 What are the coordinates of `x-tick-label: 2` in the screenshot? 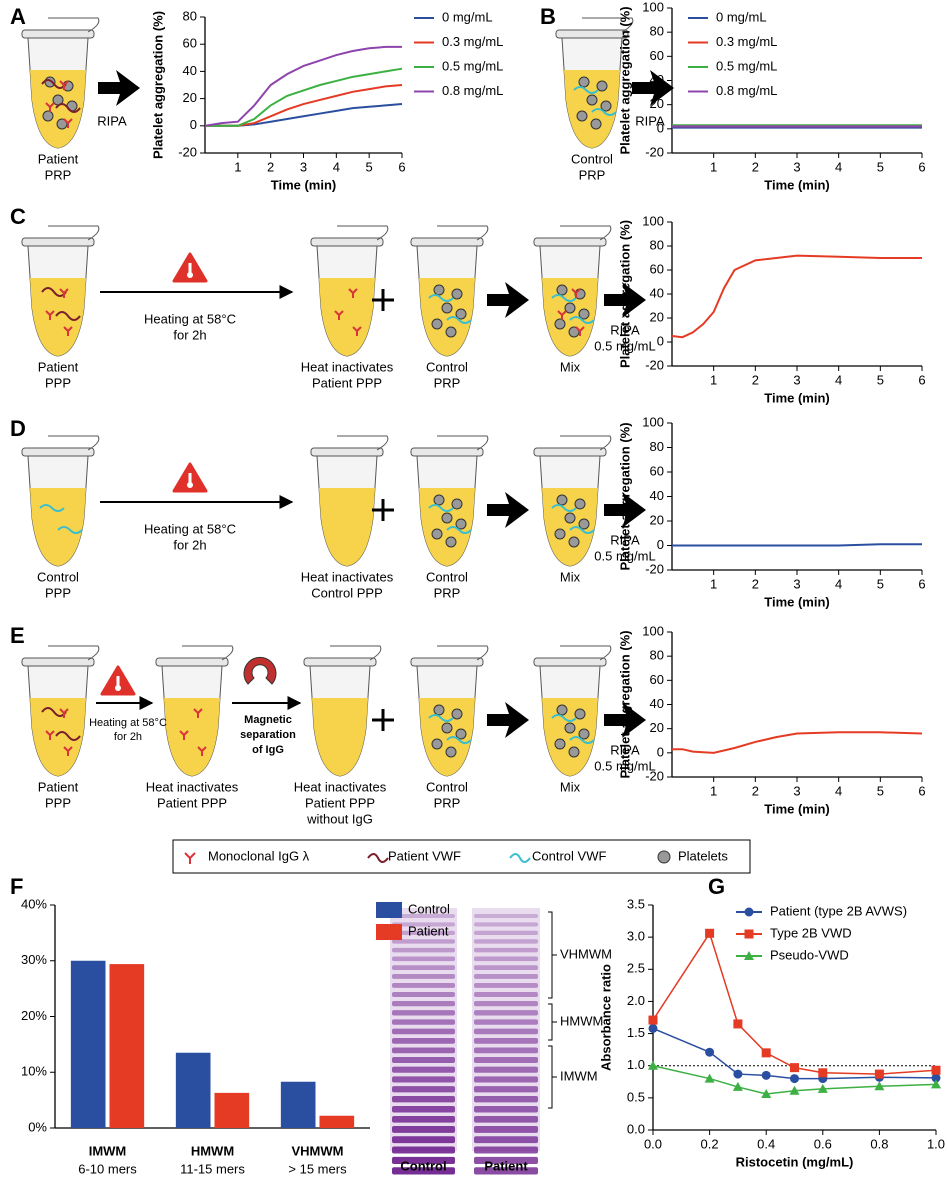 It's located at (755, 790).